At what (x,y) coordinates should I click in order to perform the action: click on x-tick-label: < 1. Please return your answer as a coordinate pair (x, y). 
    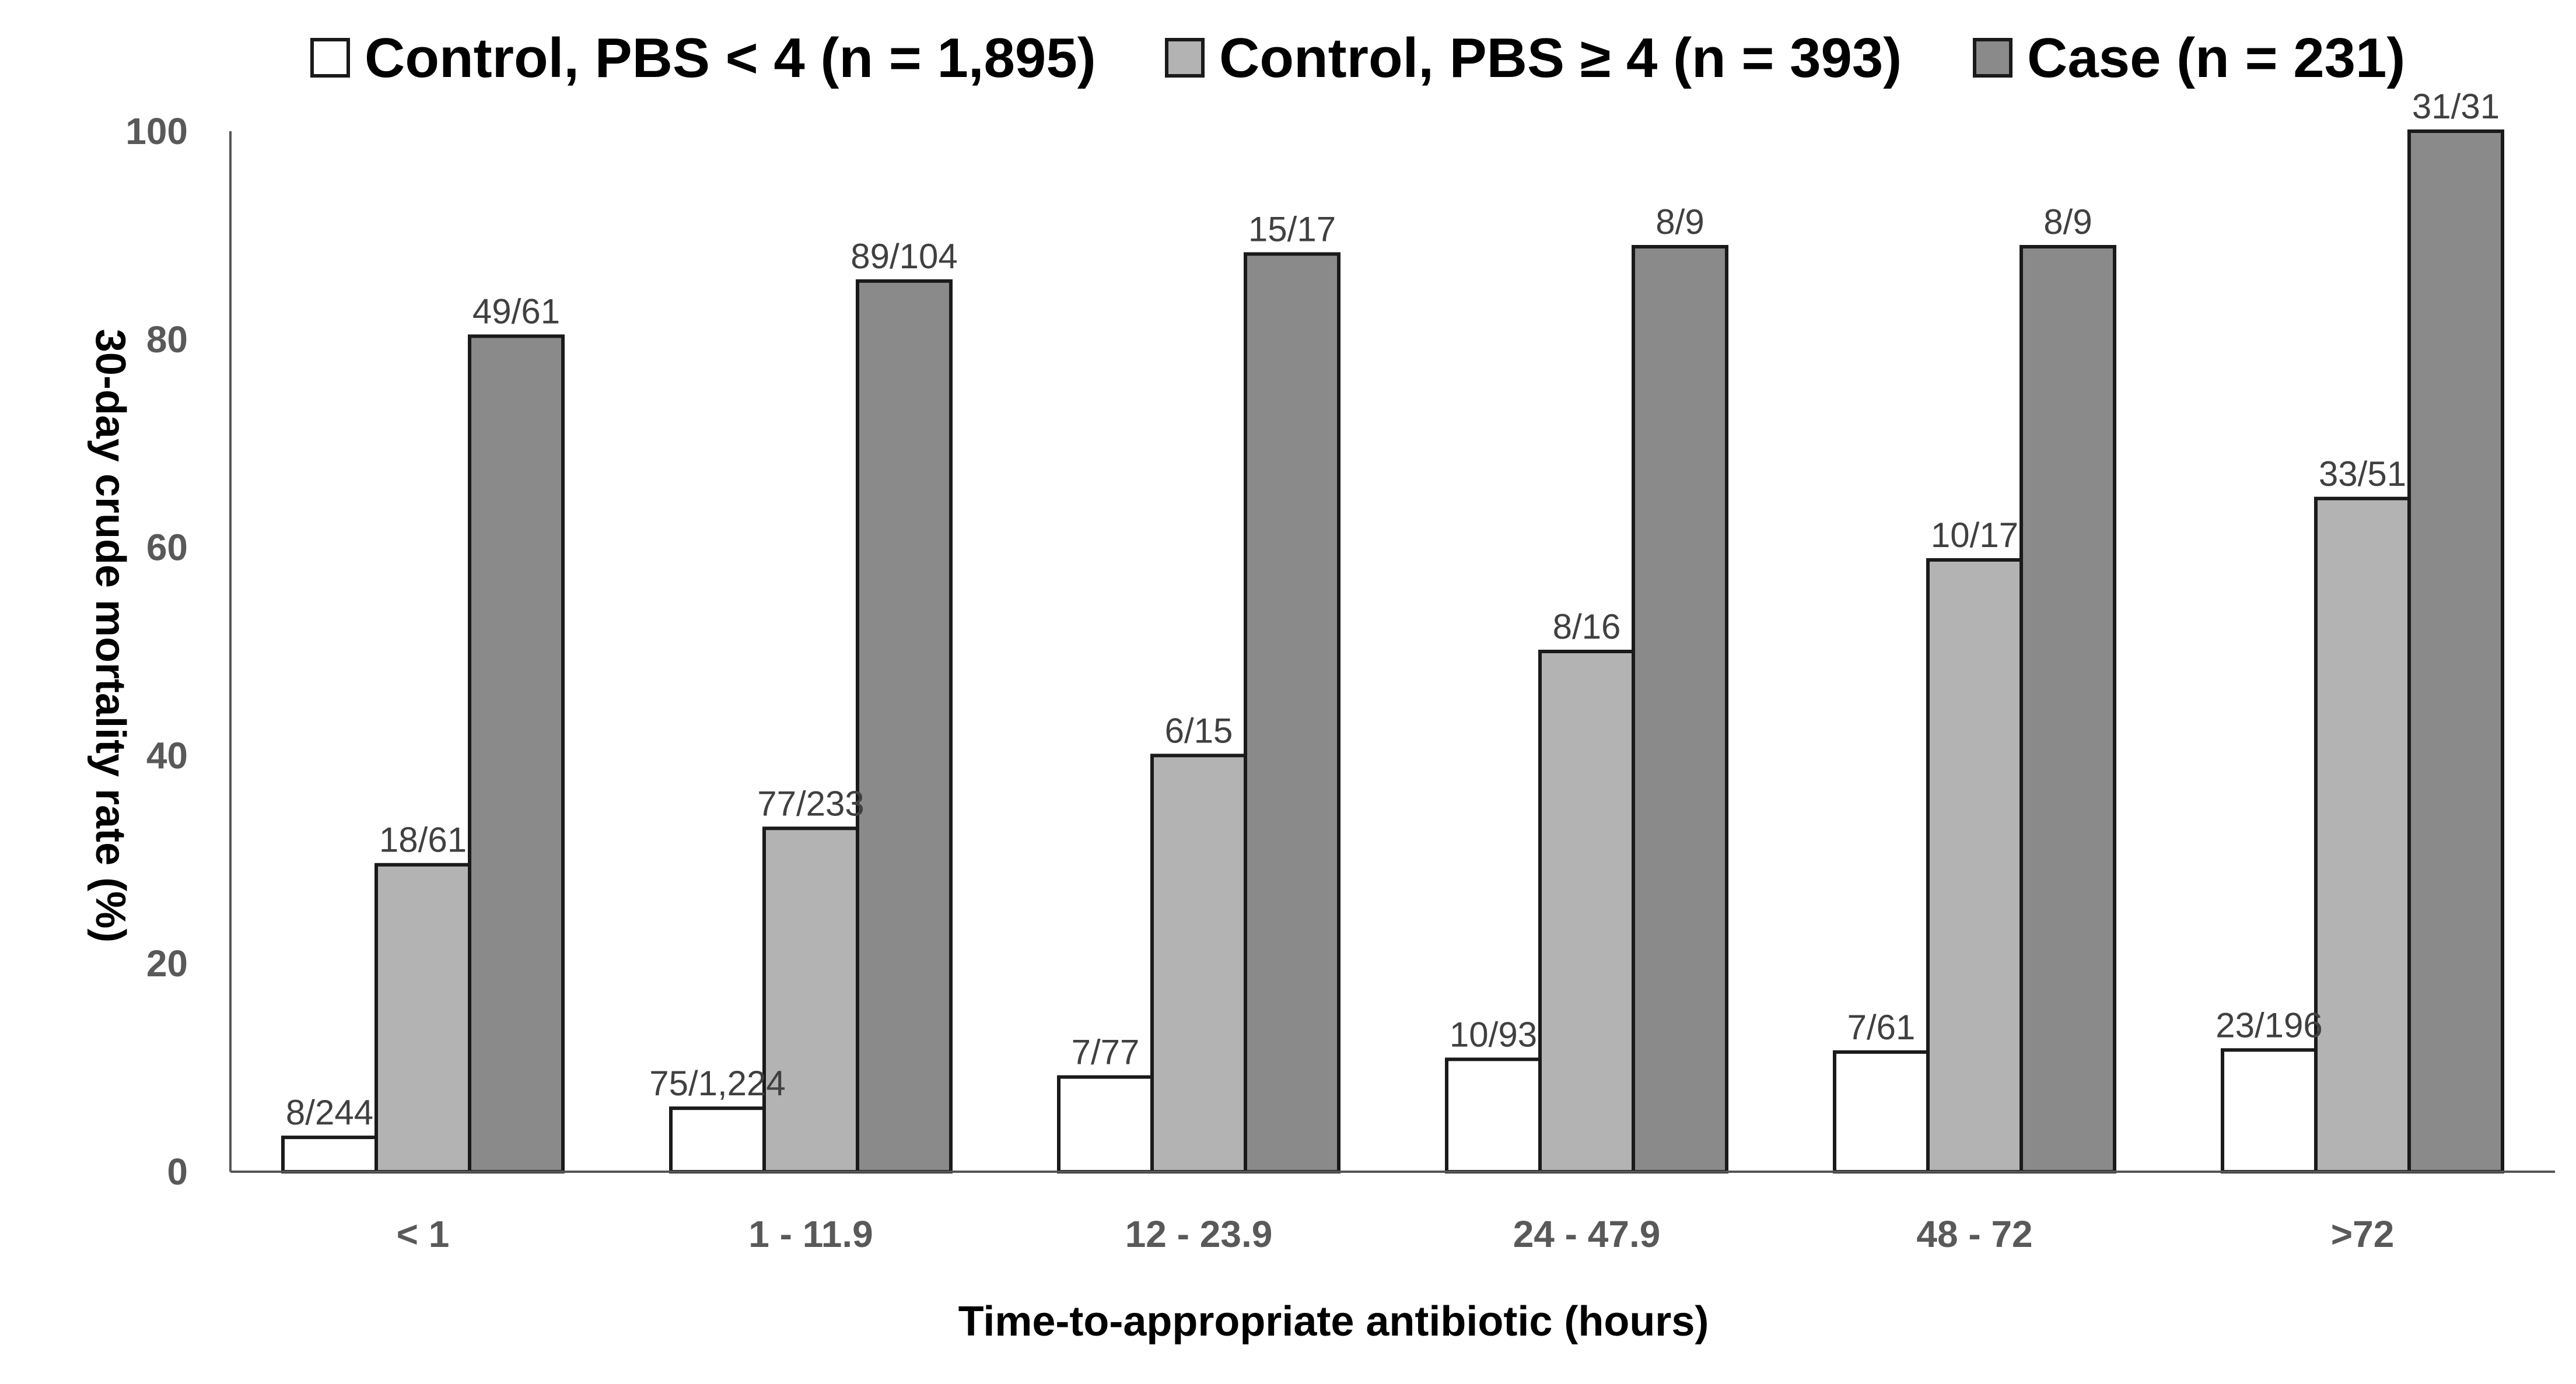
    Looking at the image, I should click on (423, 1234).